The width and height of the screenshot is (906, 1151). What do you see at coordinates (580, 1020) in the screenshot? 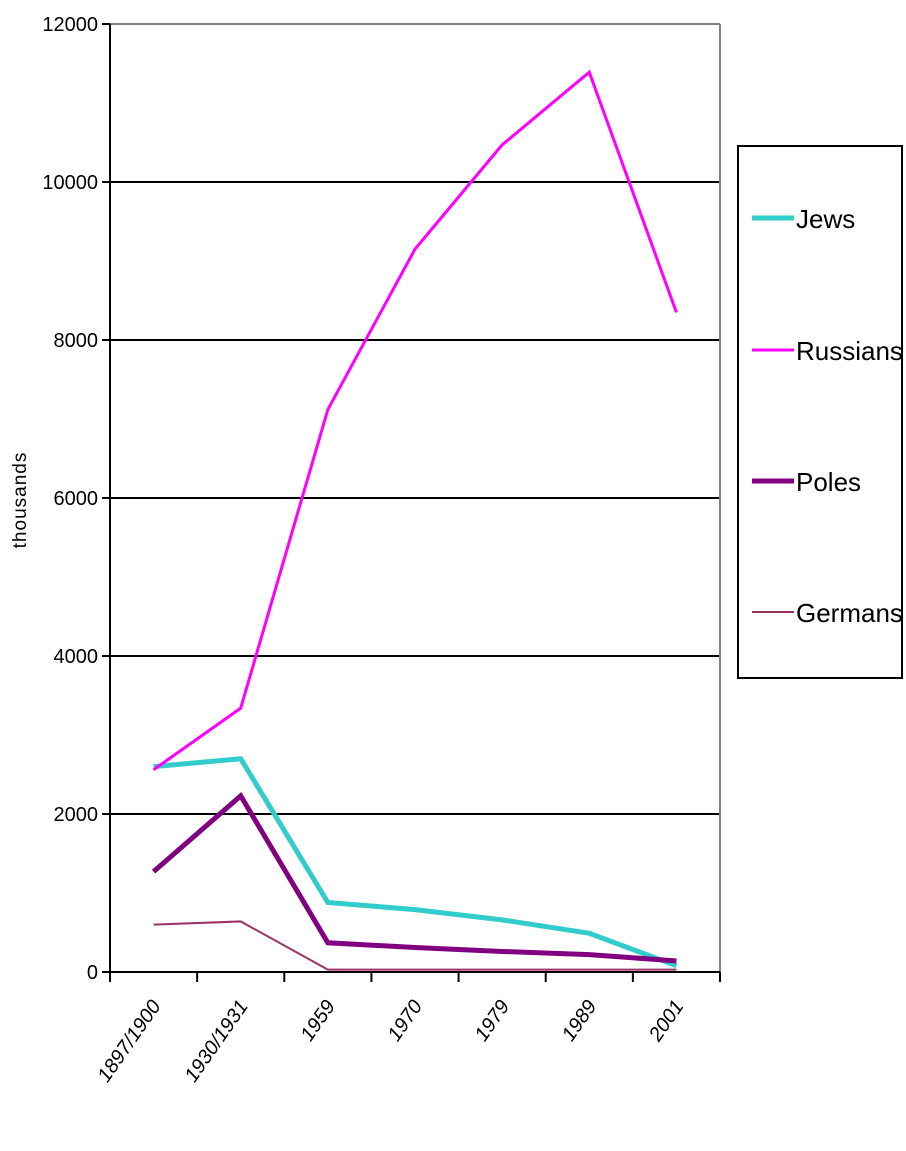
I see `x-tick-label: 1989` at bounding box center [580, 1020].